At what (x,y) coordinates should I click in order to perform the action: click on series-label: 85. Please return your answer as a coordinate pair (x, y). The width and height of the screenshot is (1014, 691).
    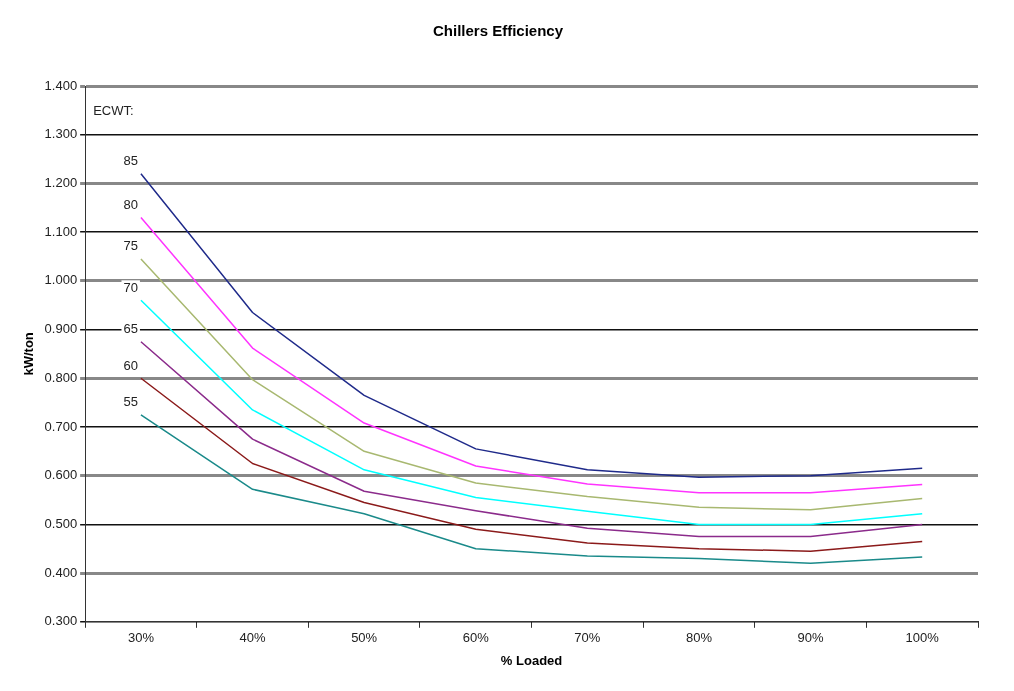
    Looking at the image, I should click on (130, 161).